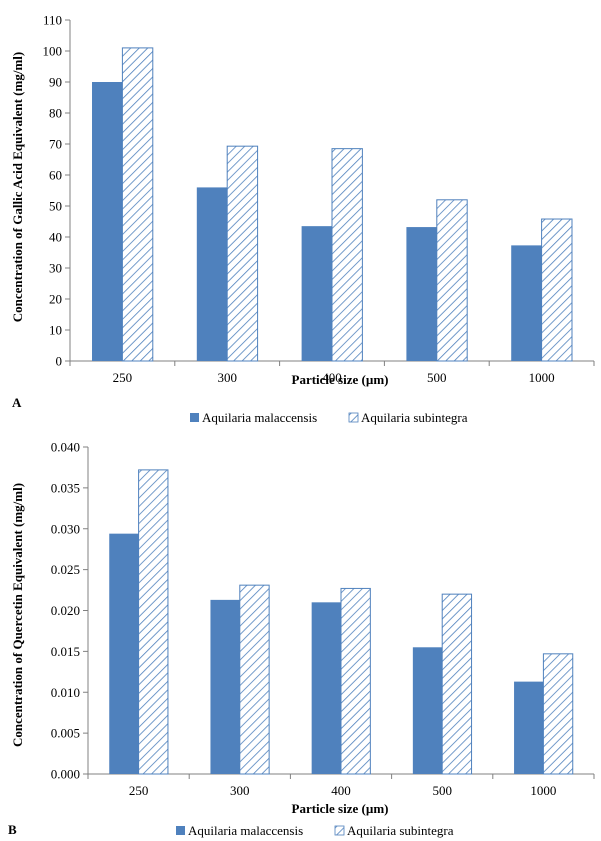 The height and width of the screenshot is (841, 601). What do you see at coordinates (55, 330) in the screenshot?
I see `y-tick-label: 10` at bounding box center [55, 330].